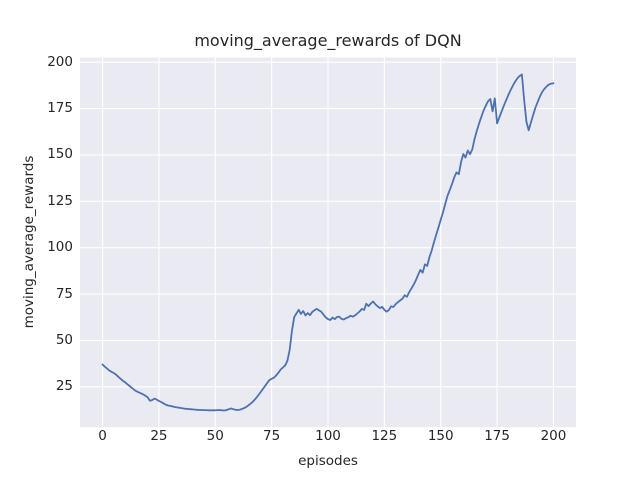  I want to click on y-tick-label: 75, so click(64, 293).